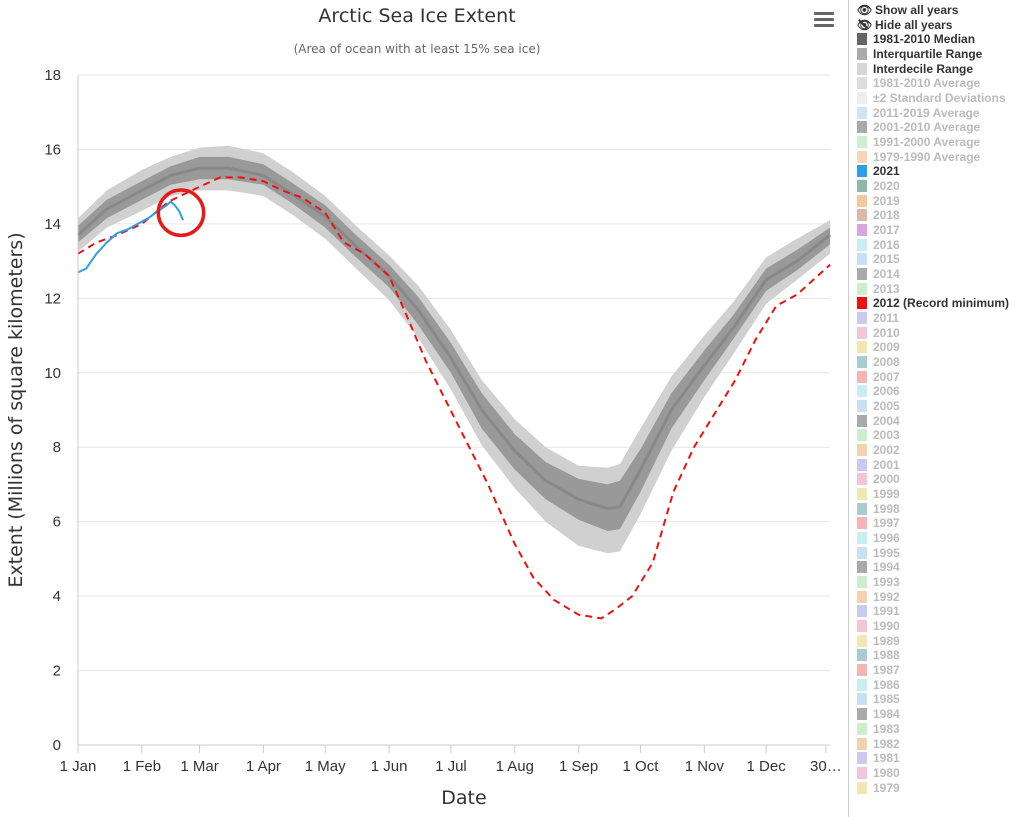  What do you see at coordinates (878, 171) in the screenshot?
I see `legend-item: 2021` at bounding box center [878, 171].